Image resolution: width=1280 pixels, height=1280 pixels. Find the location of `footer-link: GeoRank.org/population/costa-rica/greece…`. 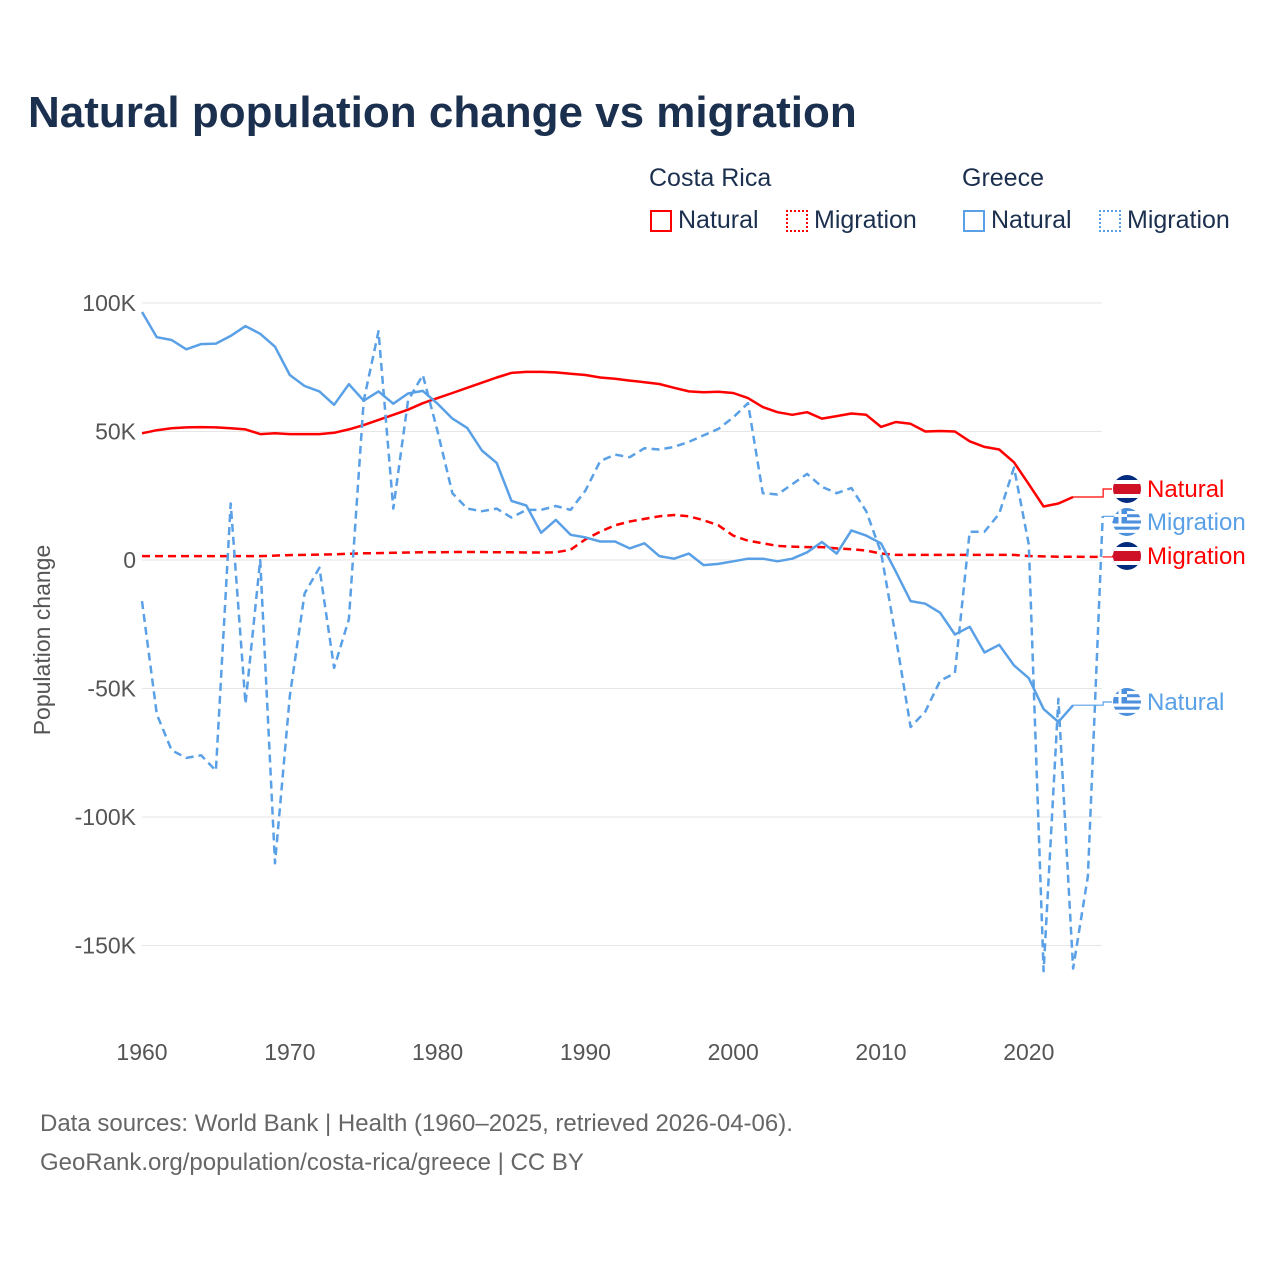

footer-link: GeoRank.org/population/costa-rica/greece… is located at coordinates (312, 1162).